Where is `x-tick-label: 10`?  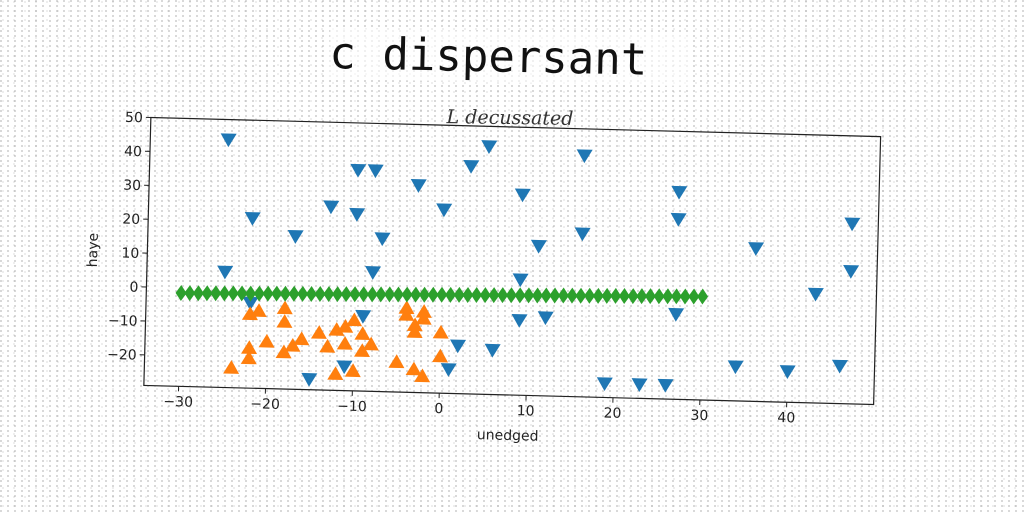 x-tick-label: 10 is located at coordinates (526, 411).